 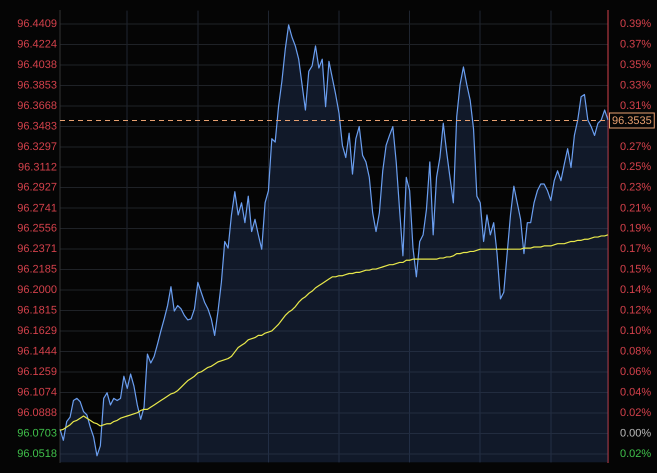 I want to click on y-tick-label: 96.2185, so click(x=37, y=270).